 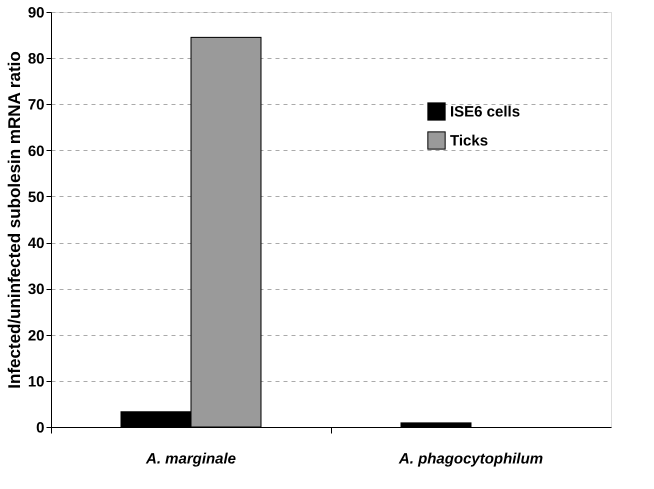 What do you see at coordinates (36, 105) in the screenshot?
I see `y-tick-label: 70` at bounding box center [36, 105].